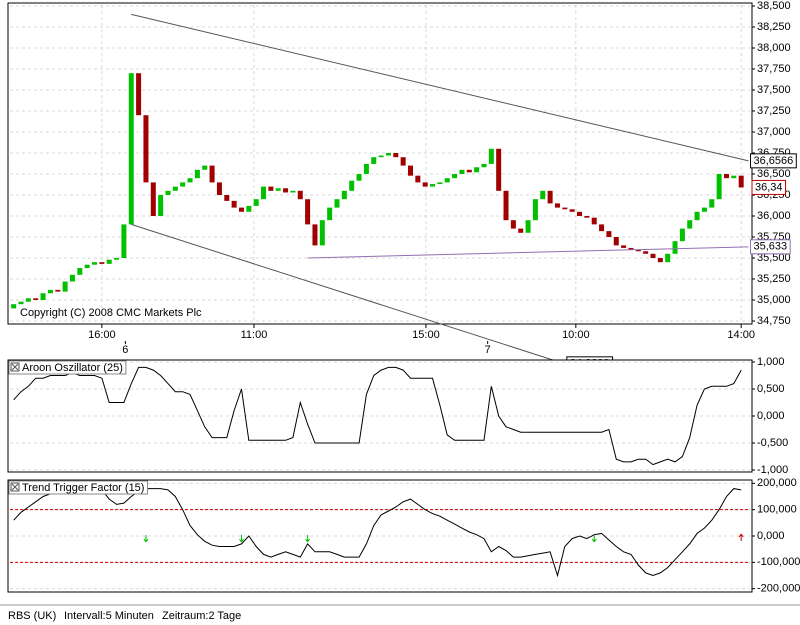  I want to click on y-tick-label: 37,000, so click(774, 132).